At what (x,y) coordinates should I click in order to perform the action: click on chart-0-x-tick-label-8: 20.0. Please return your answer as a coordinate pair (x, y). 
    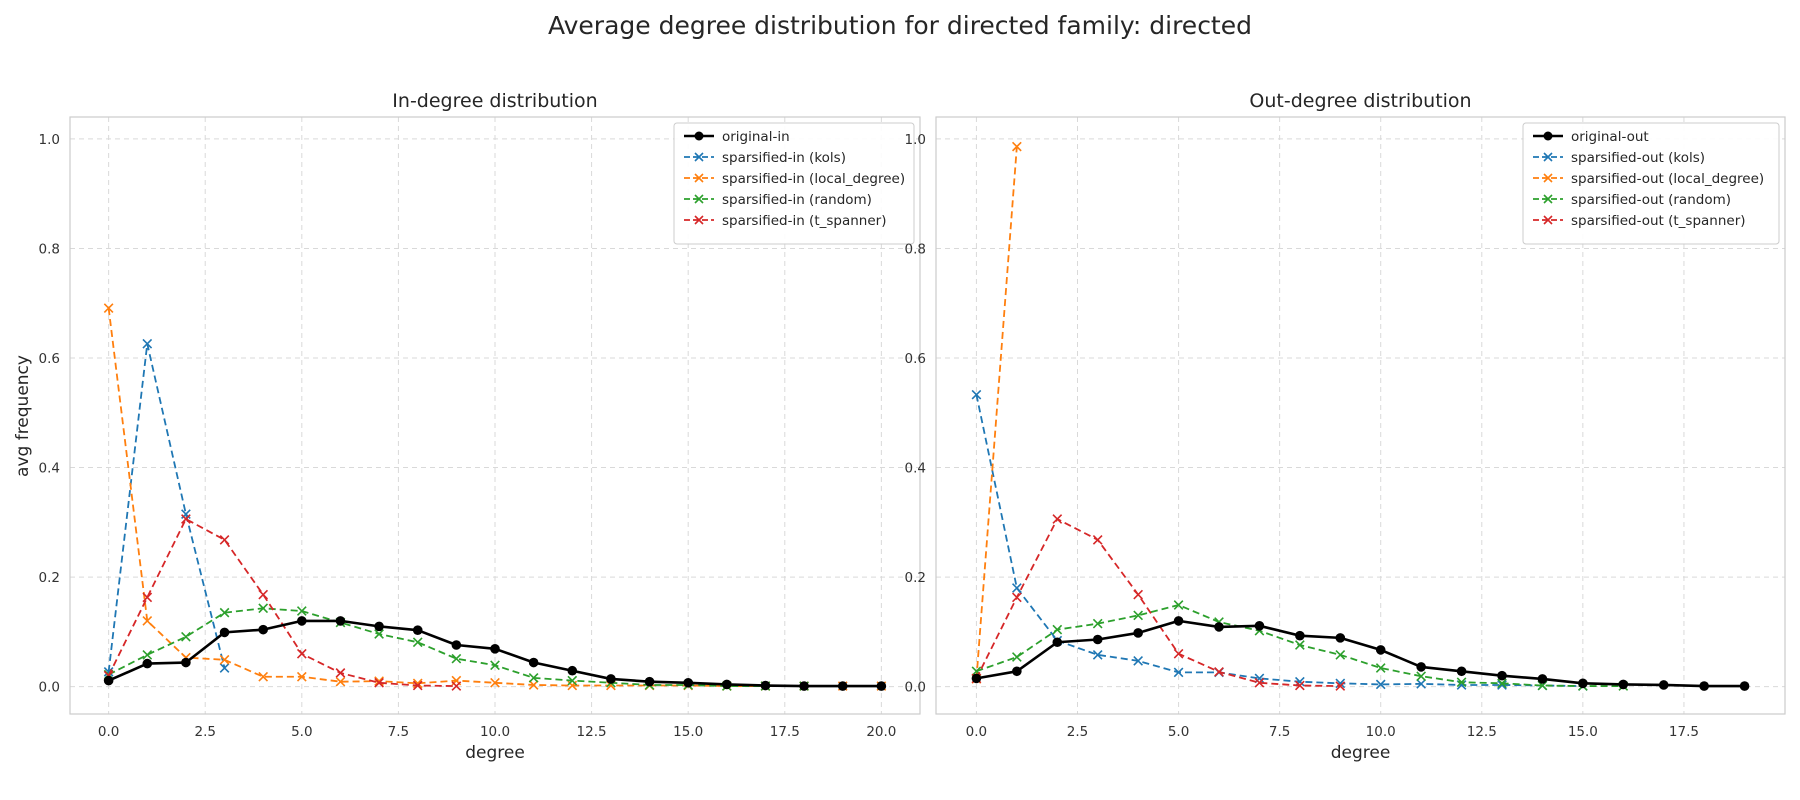
    Looking at the image, I should click on (881, 732).